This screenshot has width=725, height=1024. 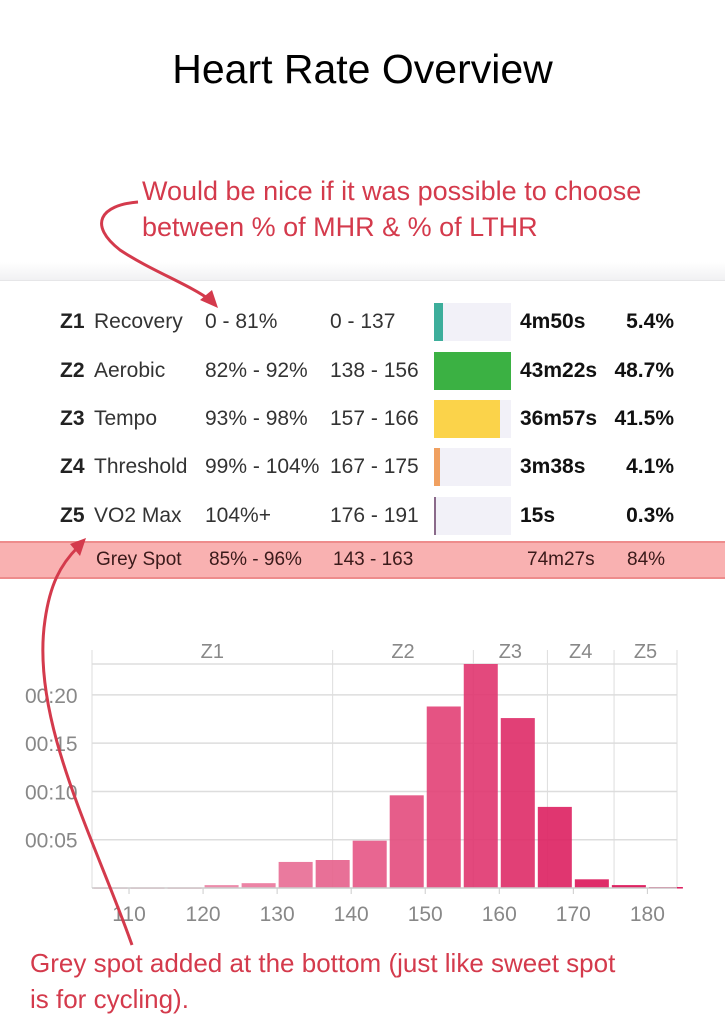 I want to click on zone-name: Tempo, so click(x=126, y=418).